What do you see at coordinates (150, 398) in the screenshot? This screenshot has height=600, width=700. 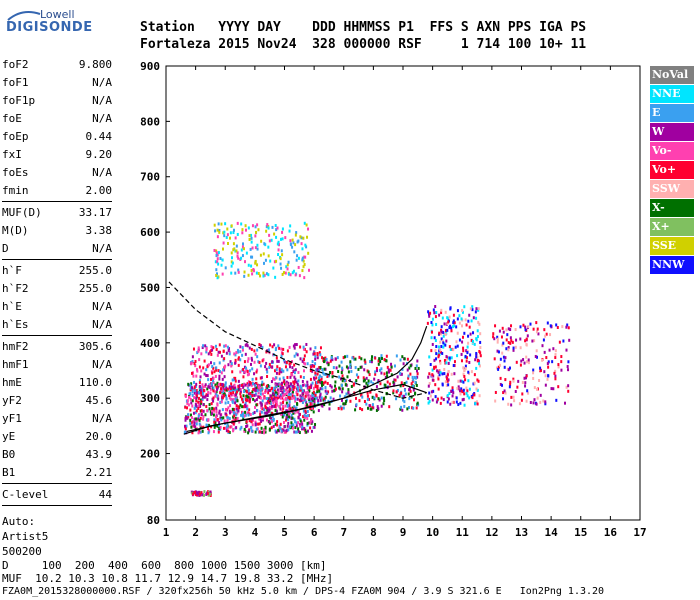 I see `y-tick-label: 300` at bounding box center [150, 398].